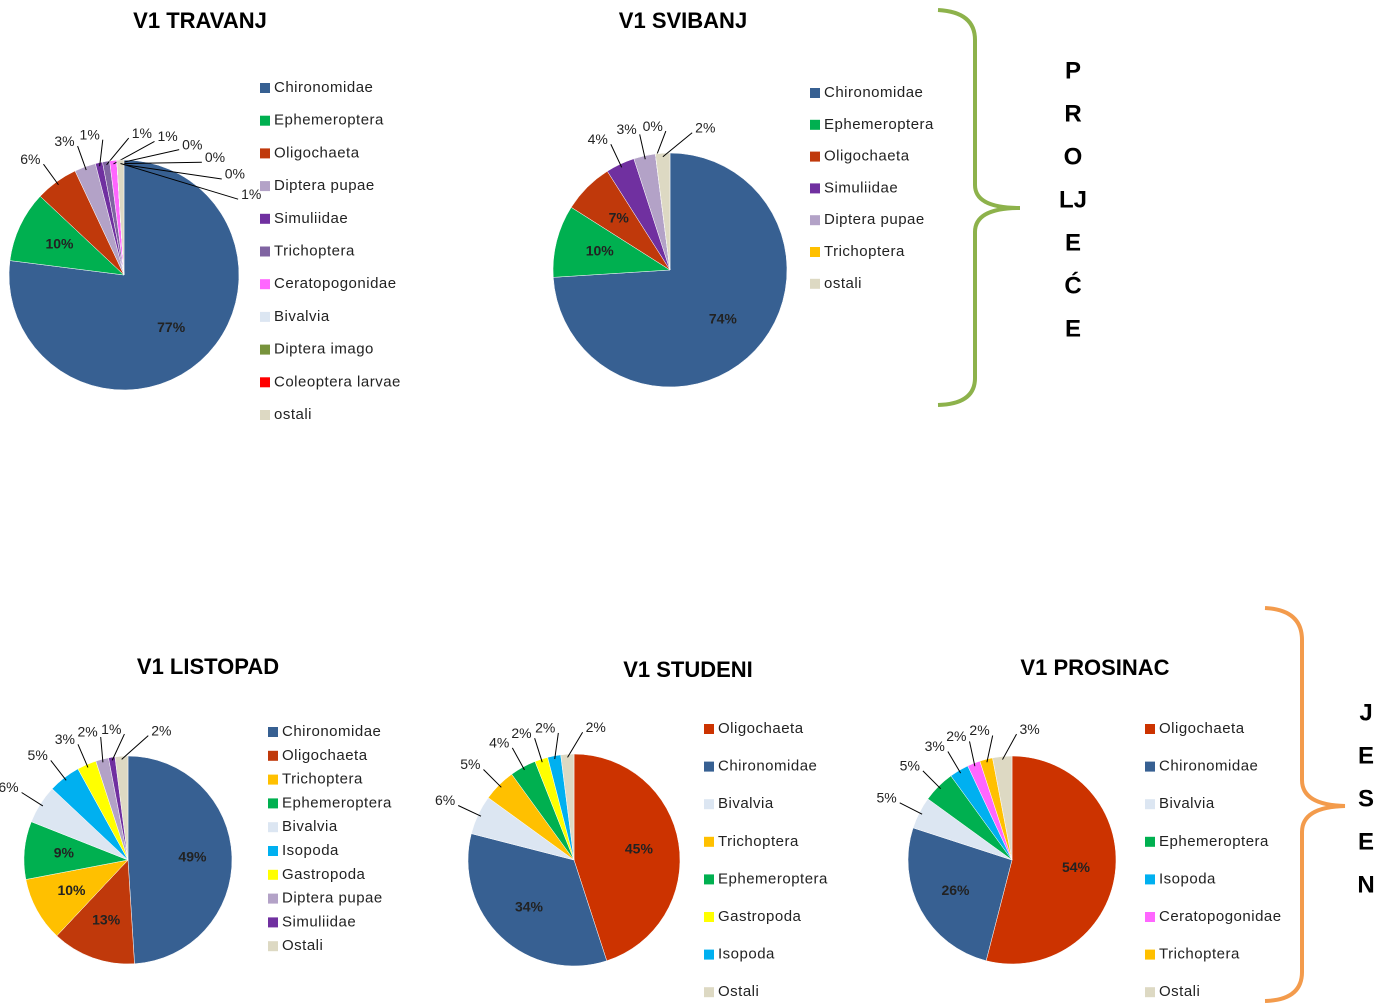 Image resolution: width=1397 pixels, height=1006 pixels. Describe the element at coordinates (208, 666) in the screenshot. I see `chart-title: V1 LISTOPAD` at that location.